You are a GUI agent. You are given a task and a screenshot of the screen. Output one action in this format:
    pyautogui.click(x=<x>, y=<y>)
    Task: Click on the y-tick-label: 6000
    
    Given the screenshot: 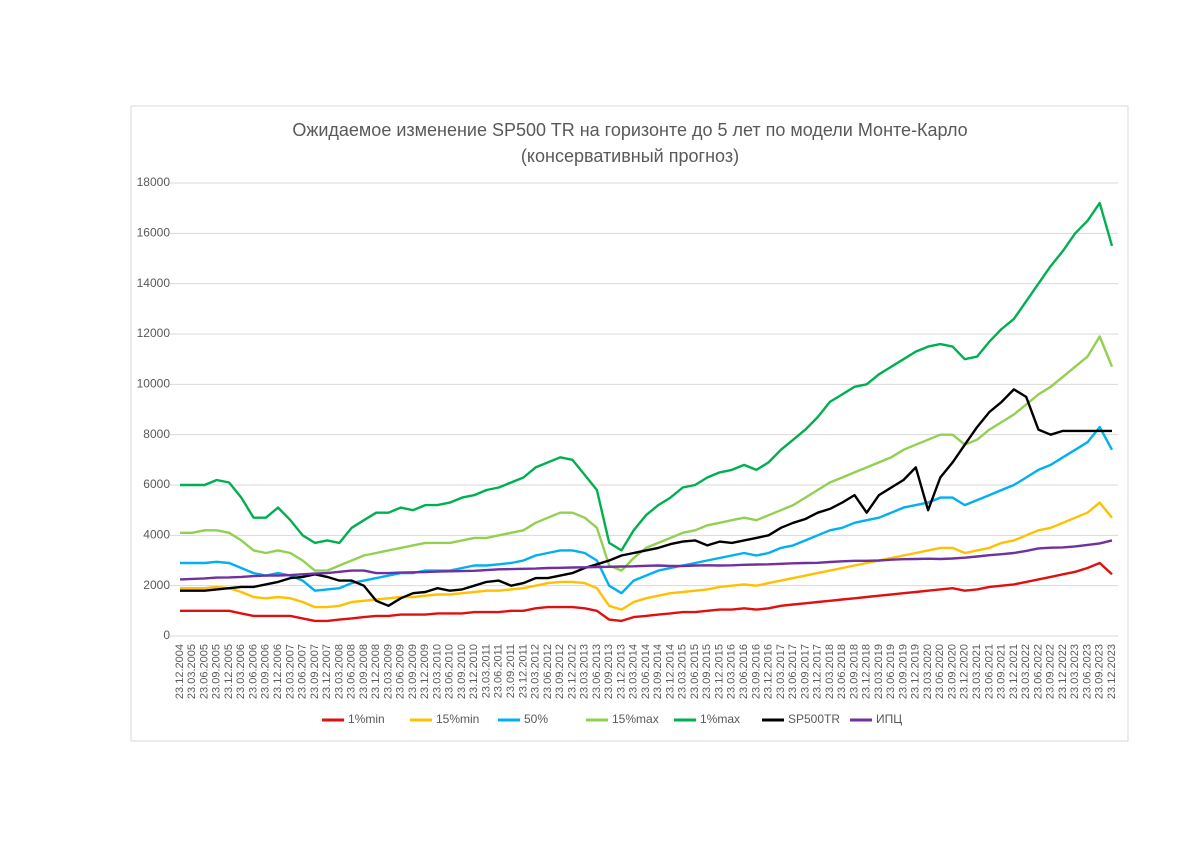 What is the action you would take?
    pyautogui.click(x=156, y=484)
    